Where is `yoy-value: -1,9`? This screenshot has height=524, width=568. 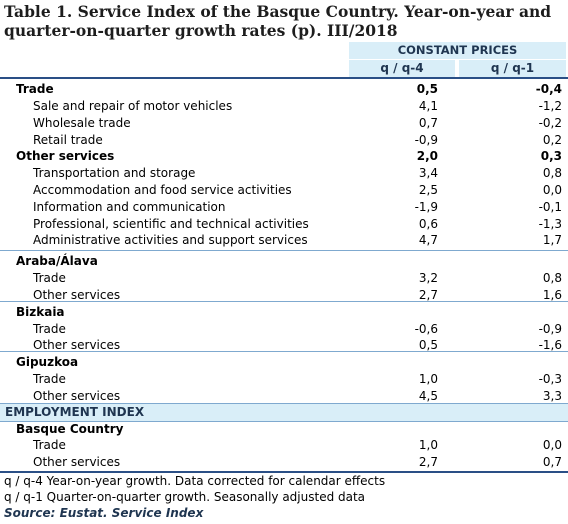
yoy-value: -1,9 is located at coordinates (426, 207).